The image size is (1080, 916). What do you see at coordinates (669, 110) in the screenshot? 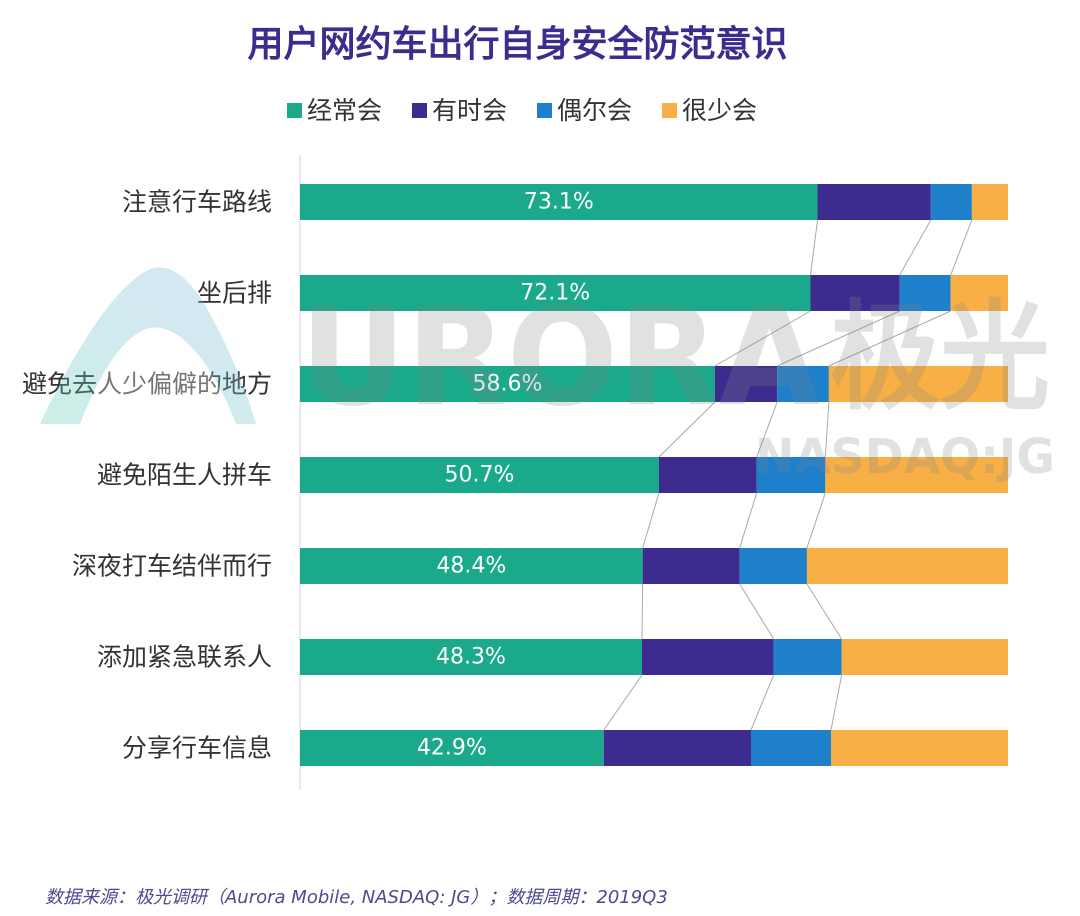
I see `legend-marker-rarely` at bounding box center [669, 110].